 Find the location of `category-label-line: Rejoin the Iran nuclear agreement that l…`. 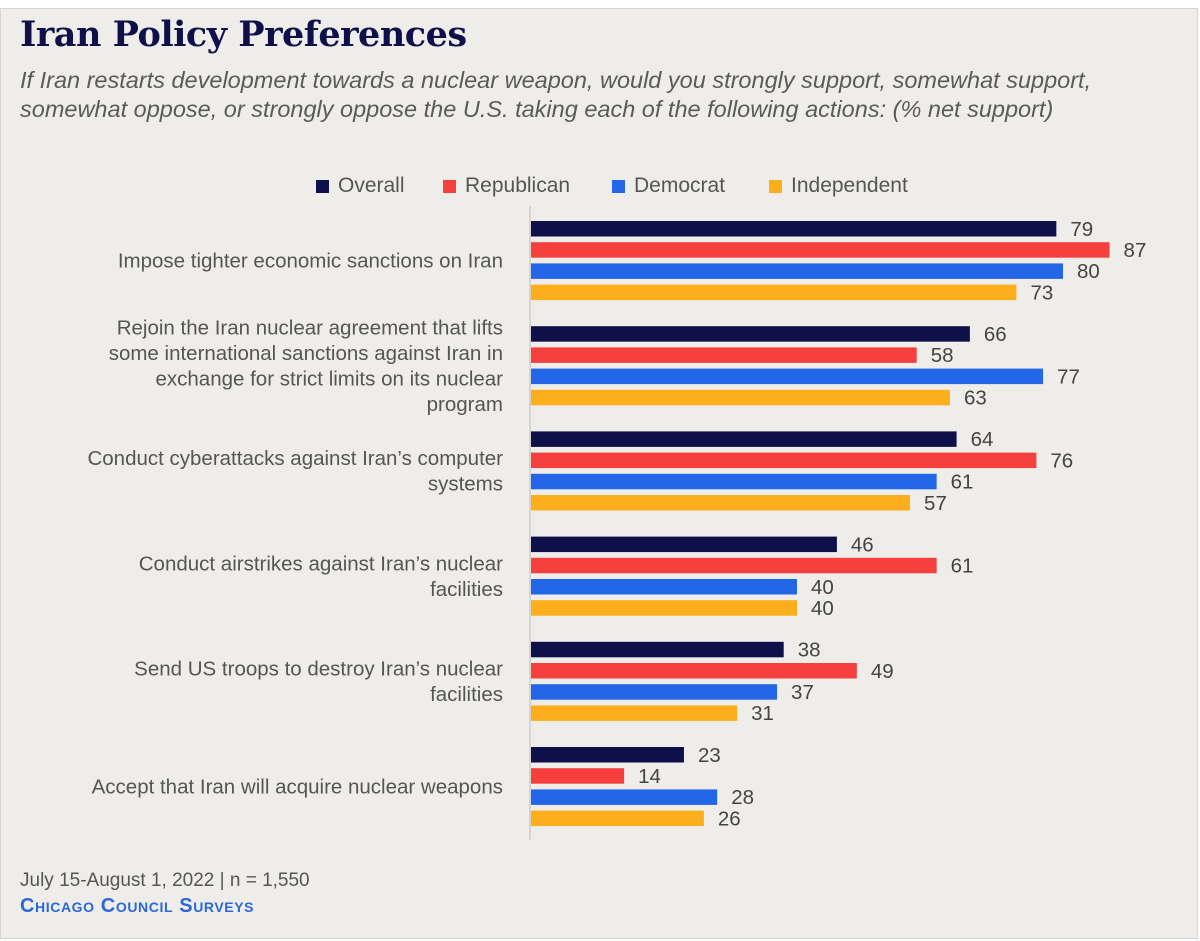

category-label-line: Rejoin the Iran nuclear agreement that l… is located at coordinates (310, 328).